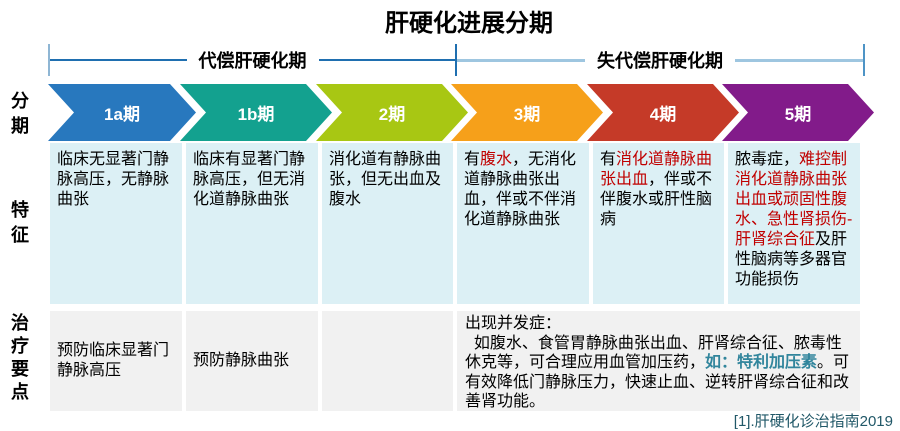 The width and height of the screenshot is (900, 431). I want to click on stage-arrow-label: 1b期, so click(256, 114).